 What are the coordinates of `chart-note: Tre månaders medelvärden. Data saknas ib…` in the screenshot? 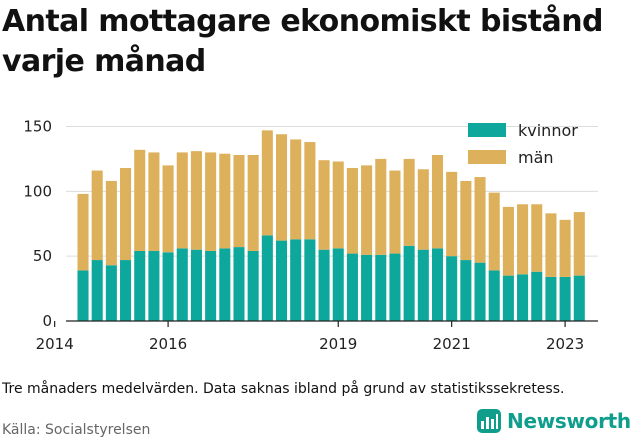 It's located at (283, 389).